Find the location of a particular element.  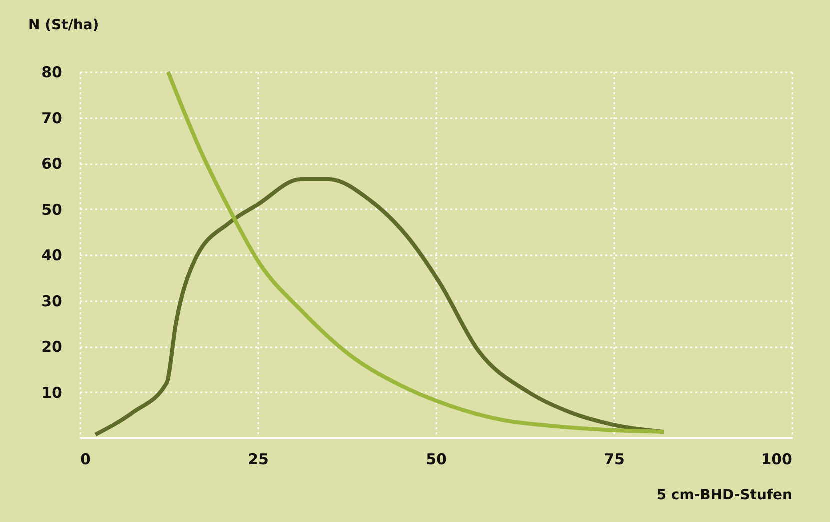

x-tick-label: 0 is located at coordinates (85, 459).